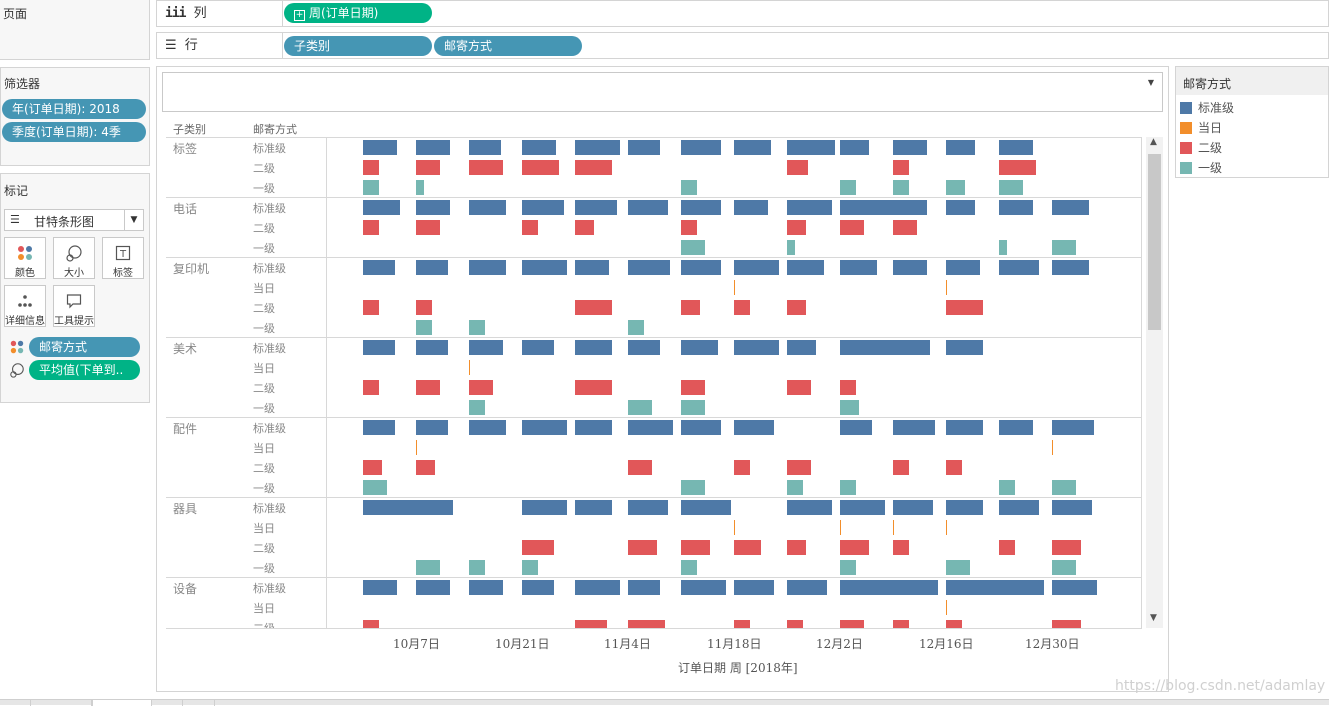 The width and height of the screenshot is (1329, 706). I want to click on x-tick-label: 12月16日, so click(946, 644).